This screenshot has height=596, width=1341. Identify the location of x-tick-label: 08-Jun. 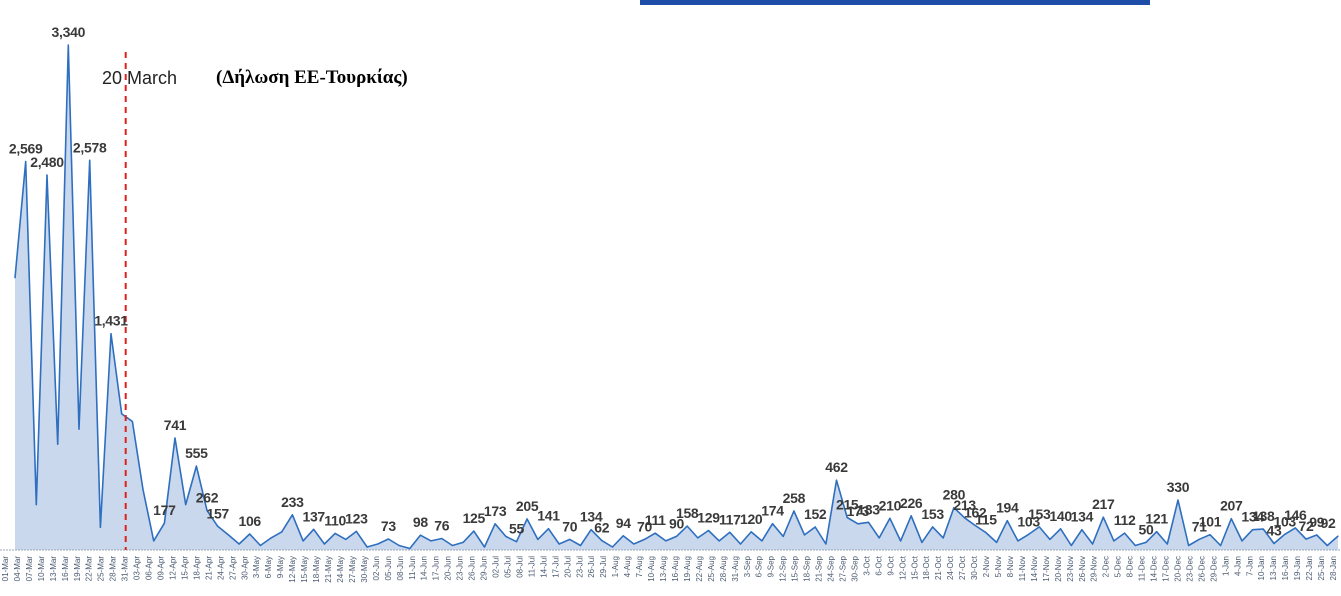
(400, 568).